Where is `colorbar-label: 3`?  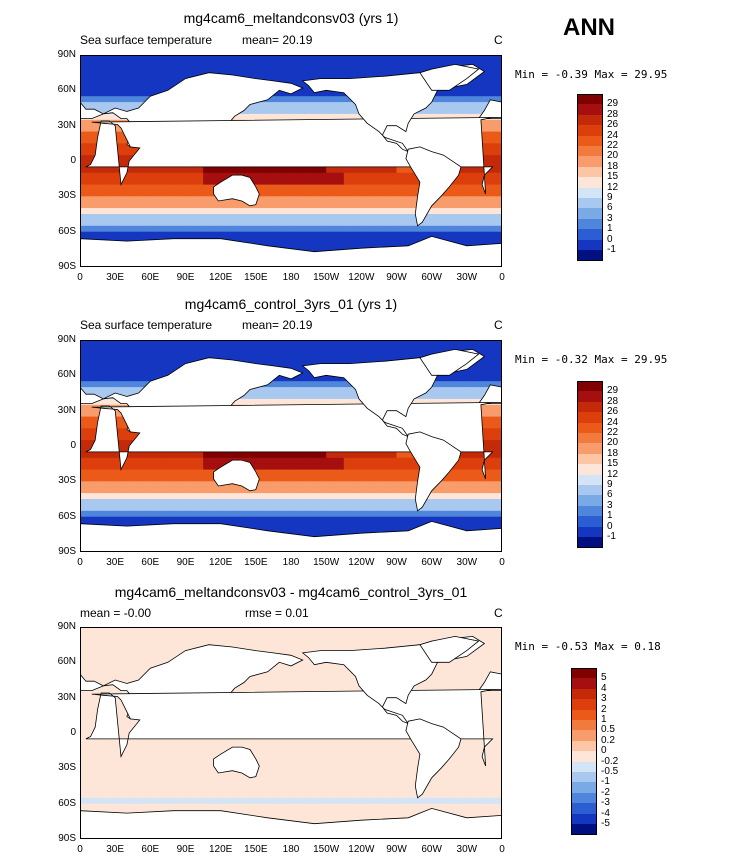
colorbar-label: 3 is located at coordinates (610, 505).